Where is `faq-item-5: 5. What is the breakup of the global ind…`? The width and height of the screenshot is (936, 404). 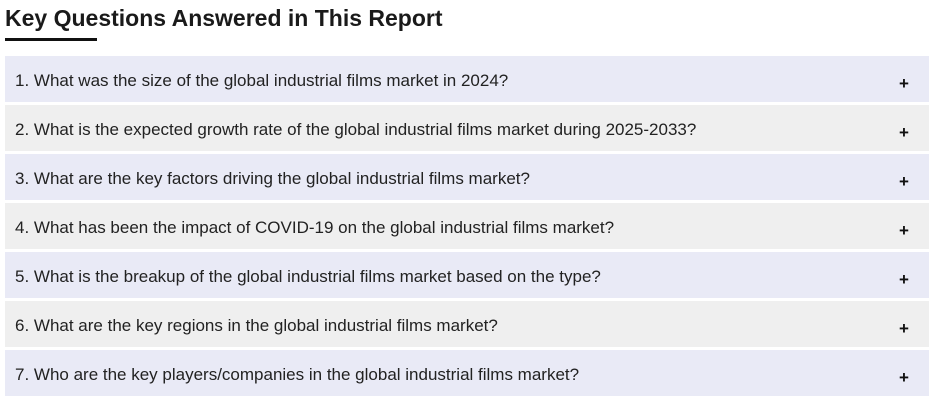
faq-item-5: 5. What is the breakup of the global ind… is located at coordinates (467, 275).